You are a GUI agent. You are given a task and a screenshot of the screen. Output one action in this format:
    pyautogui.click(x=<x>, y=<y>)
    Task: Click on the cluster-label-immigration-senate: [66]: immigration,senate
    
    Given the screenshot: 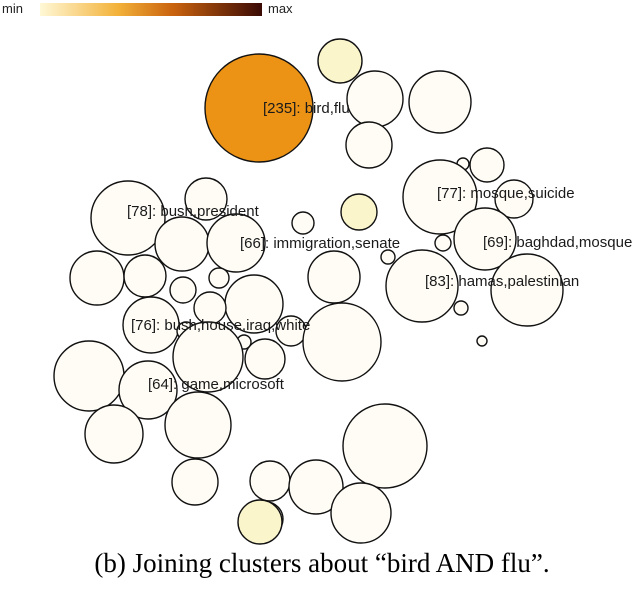 What is the action you would take?
    pyautogui.click(x=320, y=243)
    